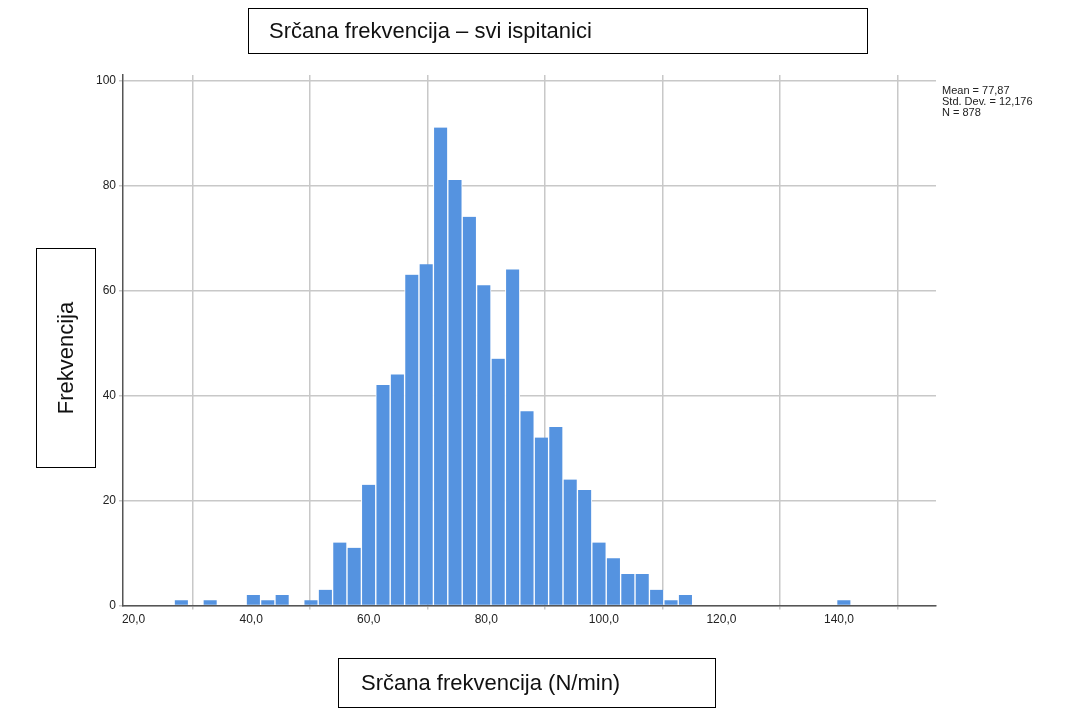 The width and height of the screenshot is (1079, 718). Describe the element at coordinates (558, 31) in the screenshot. I see `chart-title: Srčana frekvencija – svi ispitanici` at that location.